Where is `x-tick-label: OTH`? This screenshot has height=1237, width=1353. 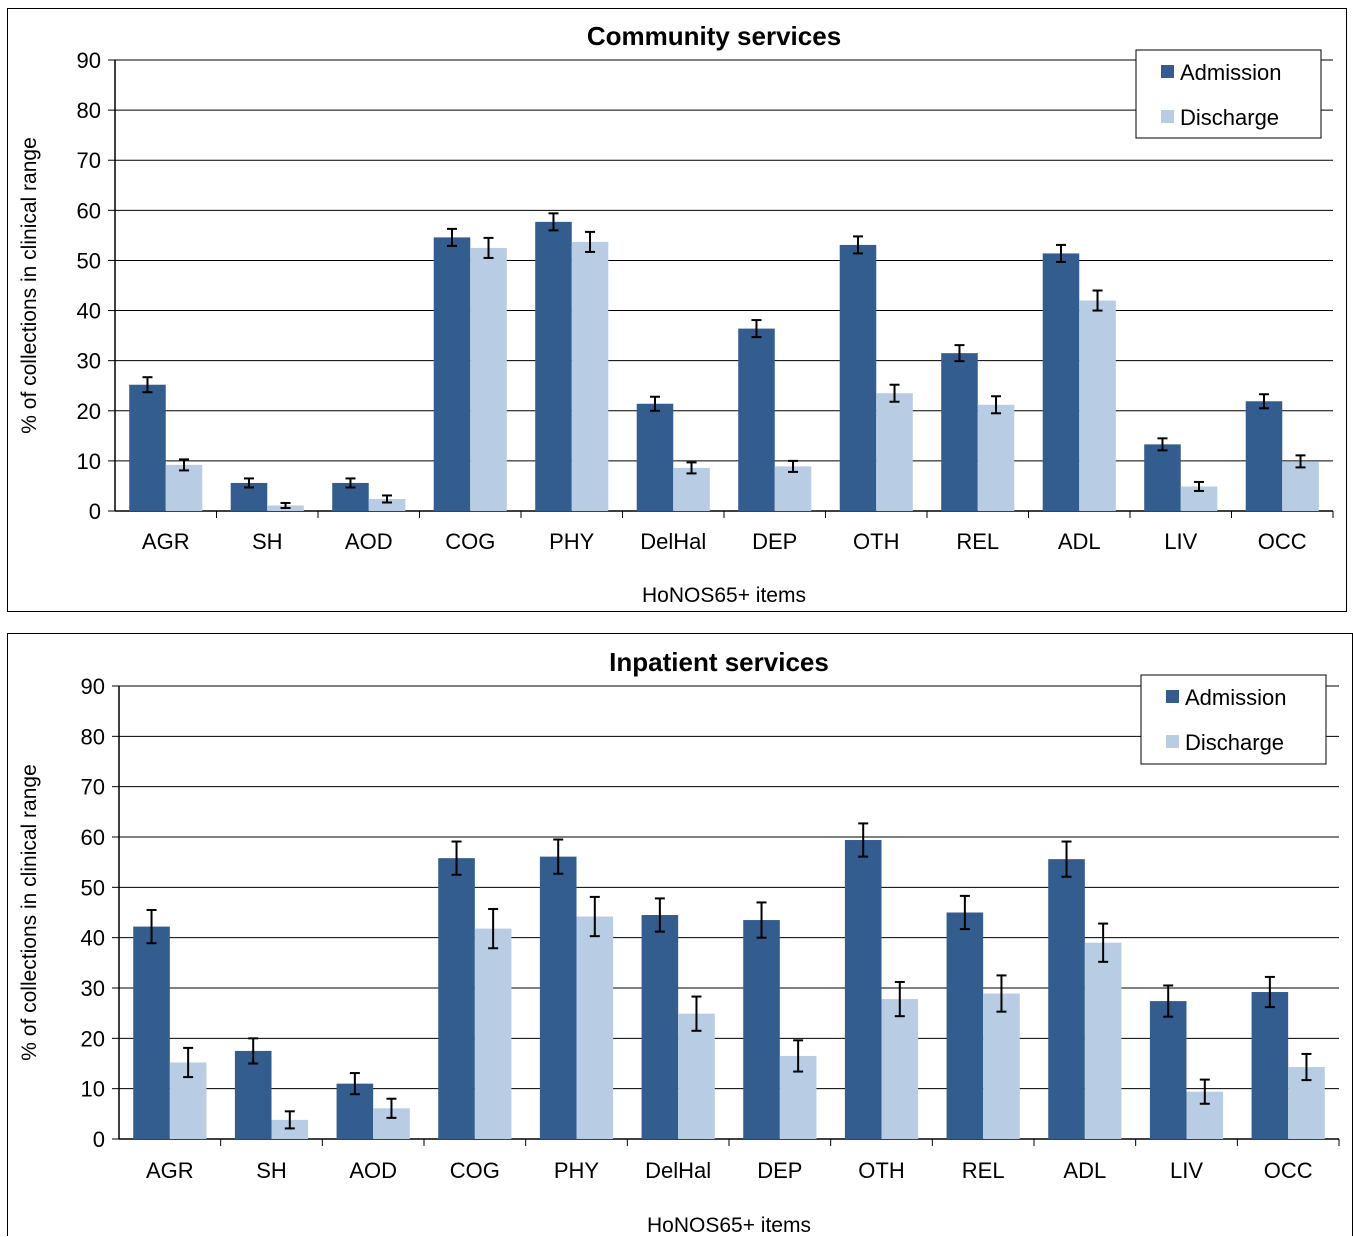 x-tick-label: OTH is located at coordinates (876, 541).